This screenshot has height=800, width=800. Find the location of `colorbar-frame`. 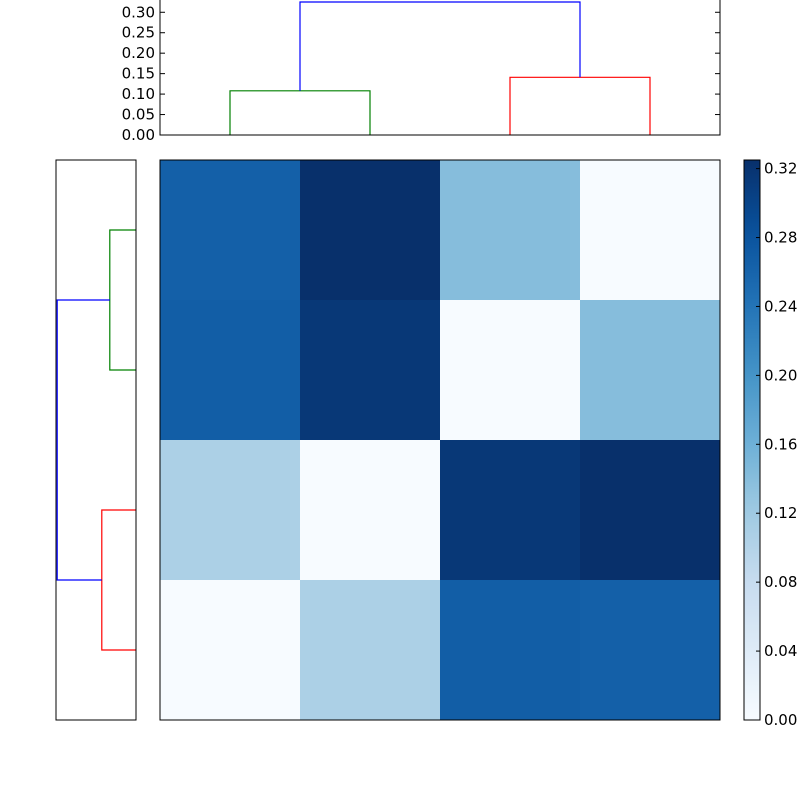

colorbar-frame is located at coordinates (752, 440).